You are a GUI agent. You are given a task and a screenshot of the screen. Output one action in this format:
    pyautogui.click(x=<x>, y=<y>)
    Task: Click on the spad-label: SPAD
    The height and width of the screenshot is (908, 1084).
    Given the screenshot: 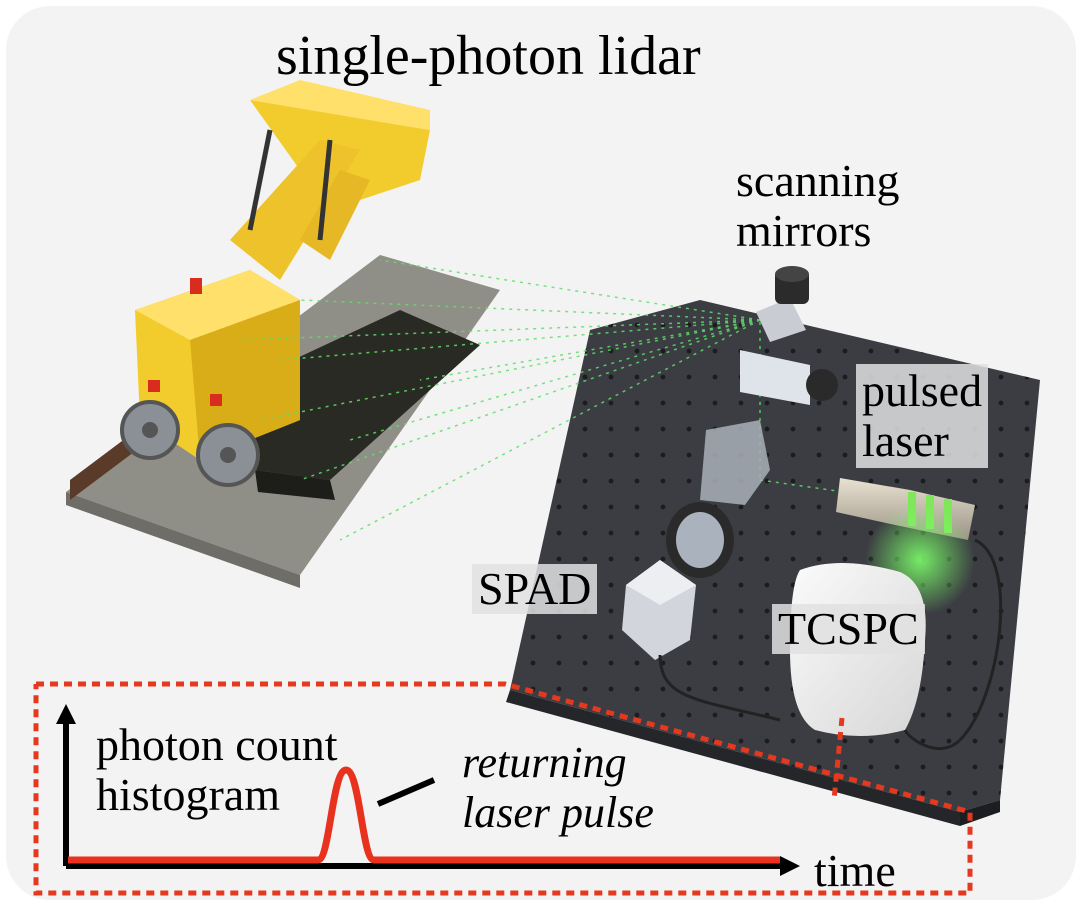 What is the action you would take?
    pyautogui.click(x=535, y=589)
    